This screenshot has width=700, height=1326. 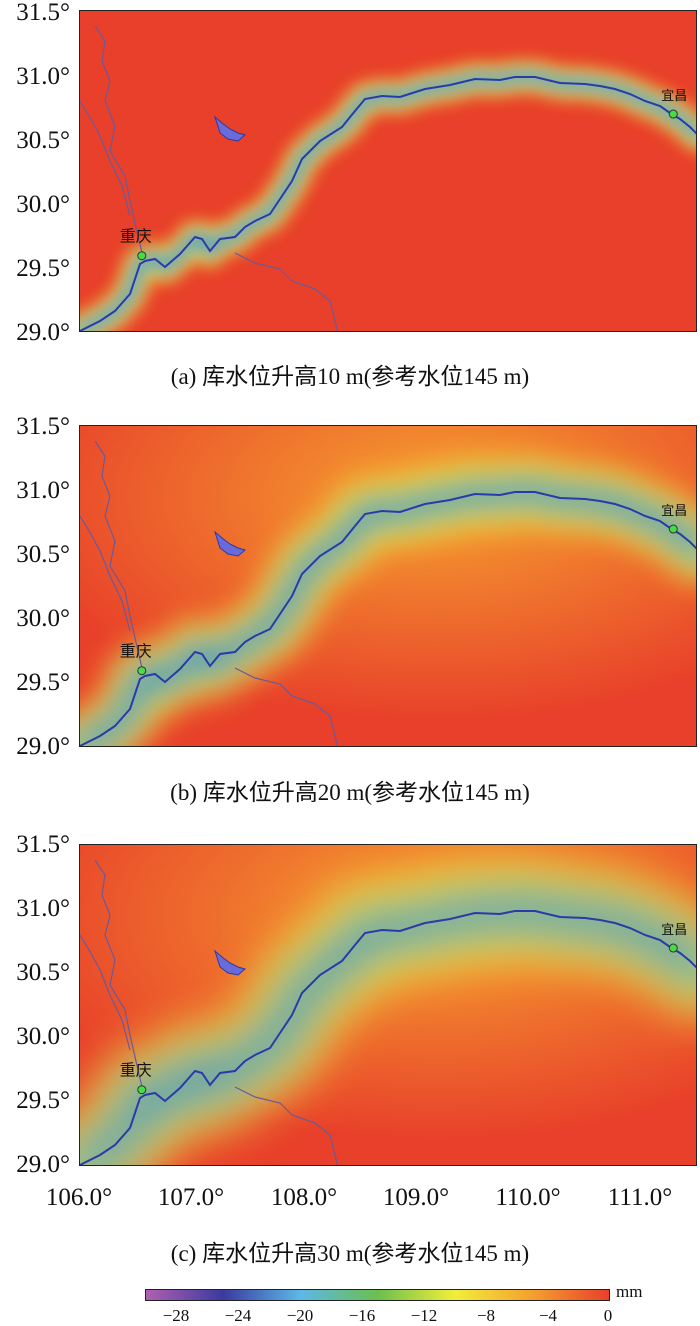 What do you see at coordinates (362, 1315) in the screenshot?
I see `colorbar-tick: −16` at bounding box center [362, 1315].